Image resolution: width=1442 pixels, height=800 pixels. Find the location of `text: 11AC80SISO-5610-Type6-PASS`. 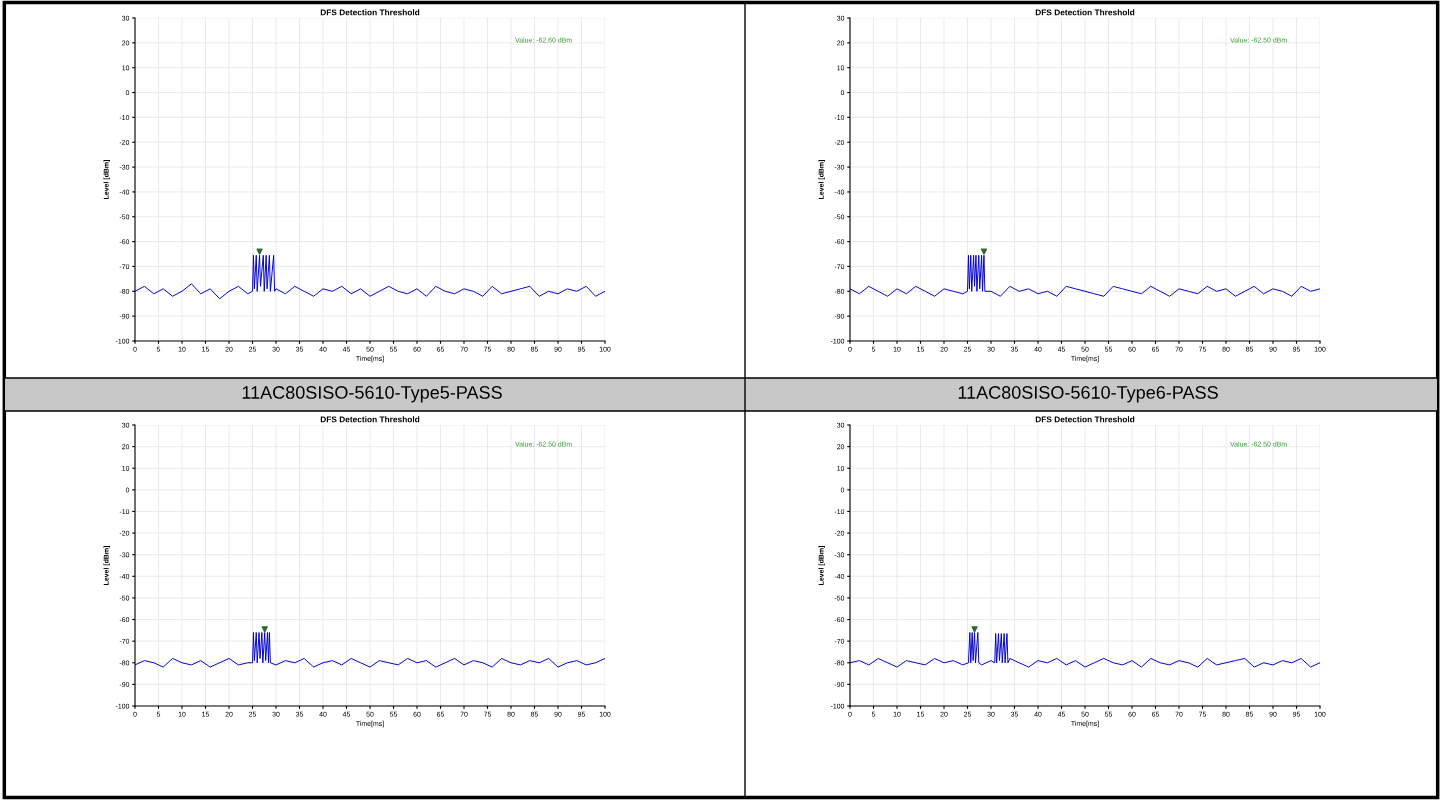

text: 11AC80SISO-5610-Type6-PASS is located at coordinates (1088, 394).